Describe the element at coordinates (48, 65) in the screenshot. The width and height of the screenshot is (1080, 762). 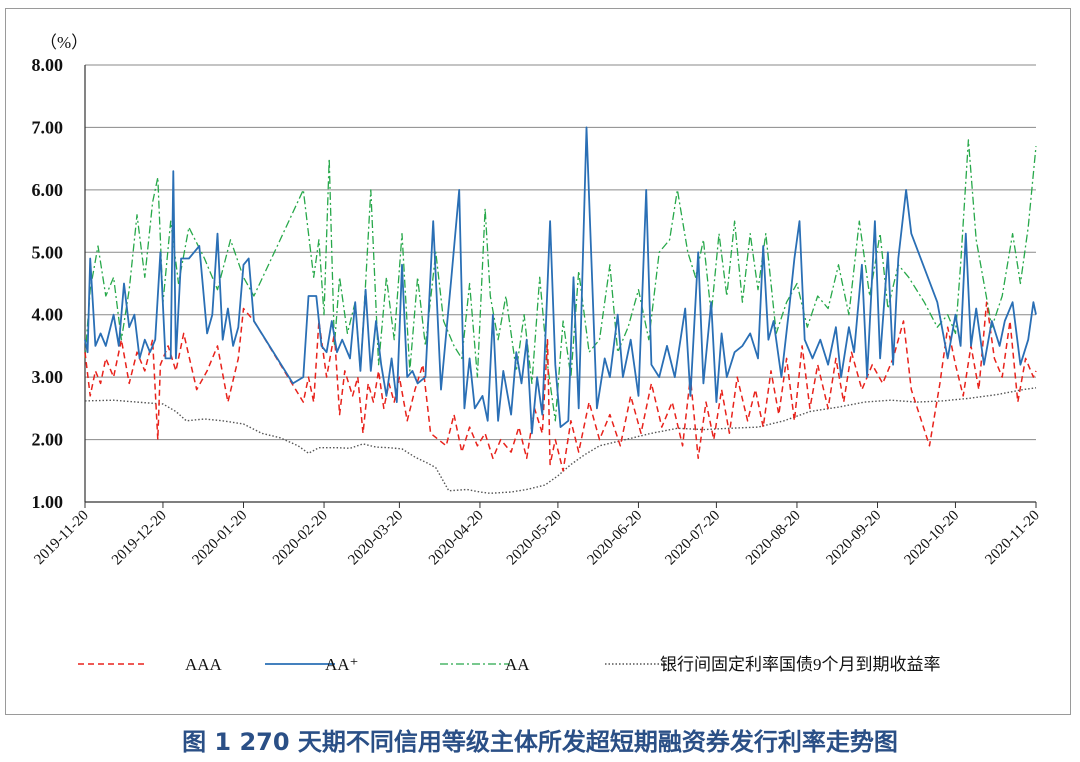
I see `y-tick-label: 8.00` at that location.